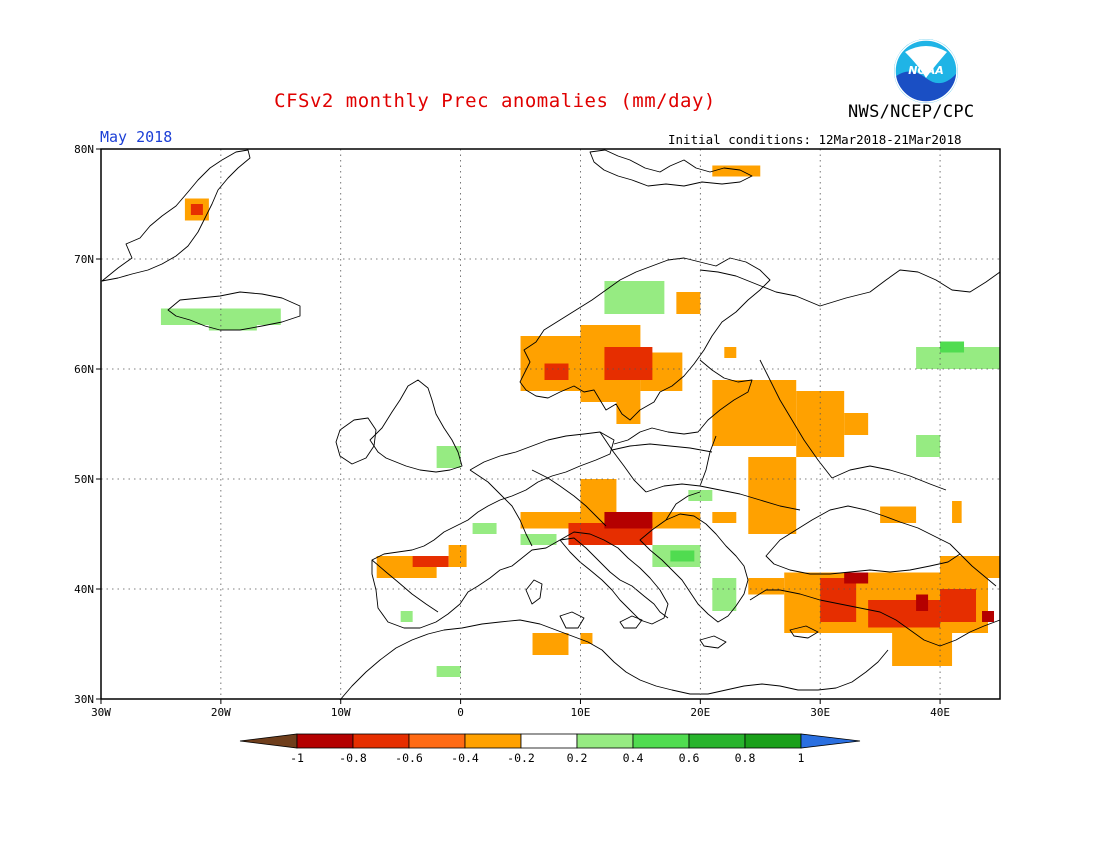  I want to click on lat-tick-label: 40N, so click(84, 589).